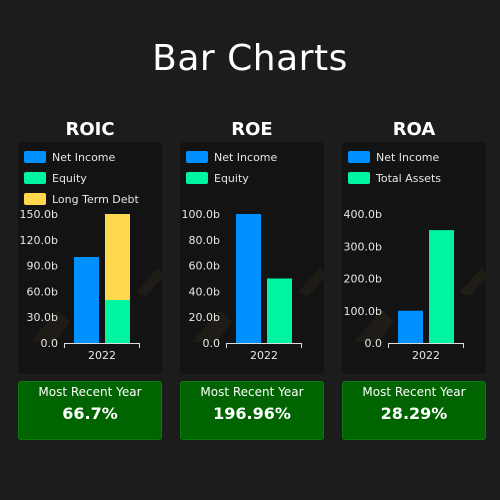 Image resolution: width=500 pixels, height=500 pixels. What do you see at coordinates (441, 286) in the screenshot?
I see `bar-total-assets` at bounding box center [441, 286].